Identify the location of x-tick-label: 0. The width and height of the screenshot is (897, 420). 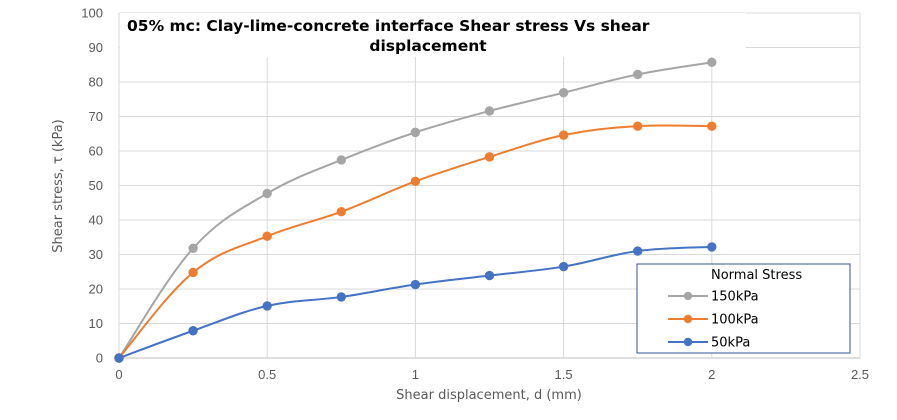
(118, 374).